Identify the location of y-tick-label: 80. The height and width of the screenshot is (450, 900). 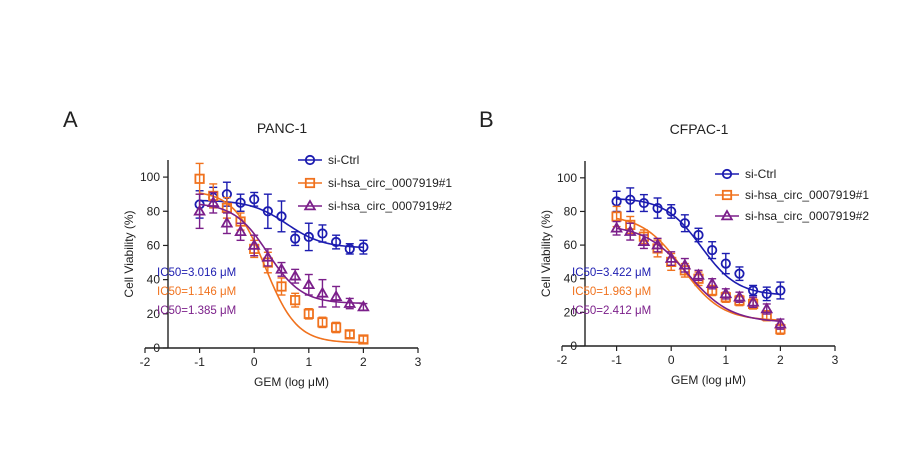
(571, 211).